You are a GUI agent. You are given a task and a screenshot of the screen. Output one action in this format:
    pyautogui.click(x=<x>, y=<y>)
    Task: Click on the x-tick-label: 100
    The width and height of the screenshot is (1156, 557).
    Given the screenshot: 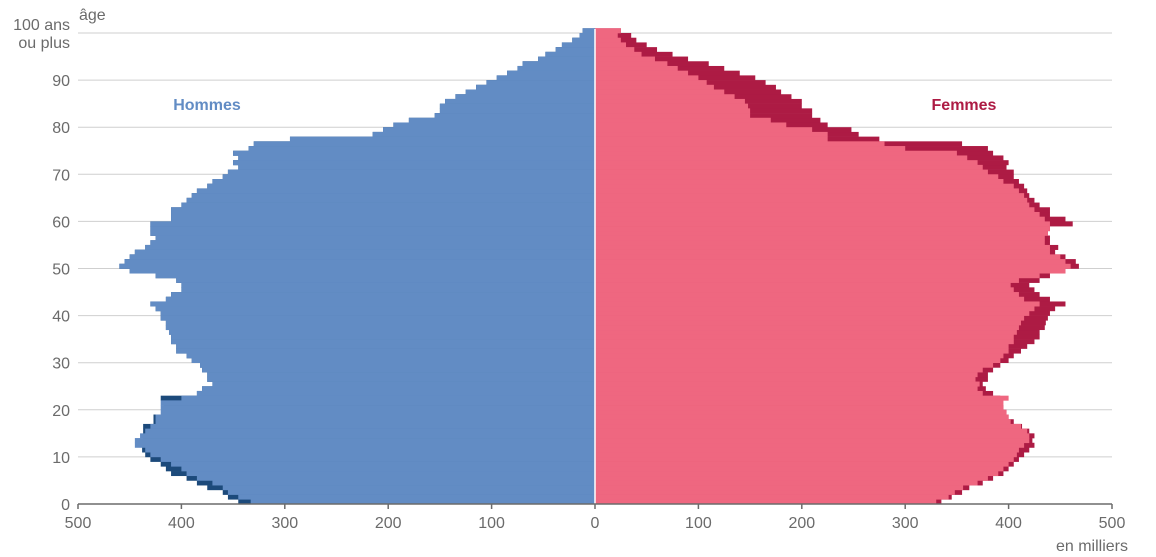 What is the action you would take?
    pyautogui.click(x=698, y=523)
    